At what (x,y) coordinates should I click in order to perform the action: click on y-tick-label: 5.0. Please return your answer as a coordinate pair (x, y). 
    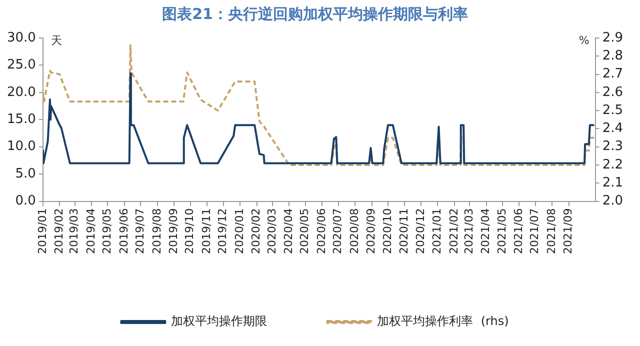
    Looking at the image, I should click on (25, 174).